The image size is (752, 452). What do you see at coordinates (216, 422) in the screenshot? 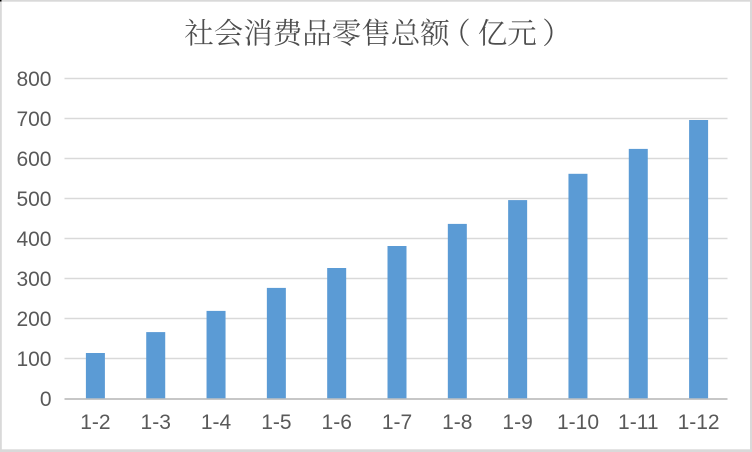
I see `svg-text: 1-4` at bounding box center [216, 422].